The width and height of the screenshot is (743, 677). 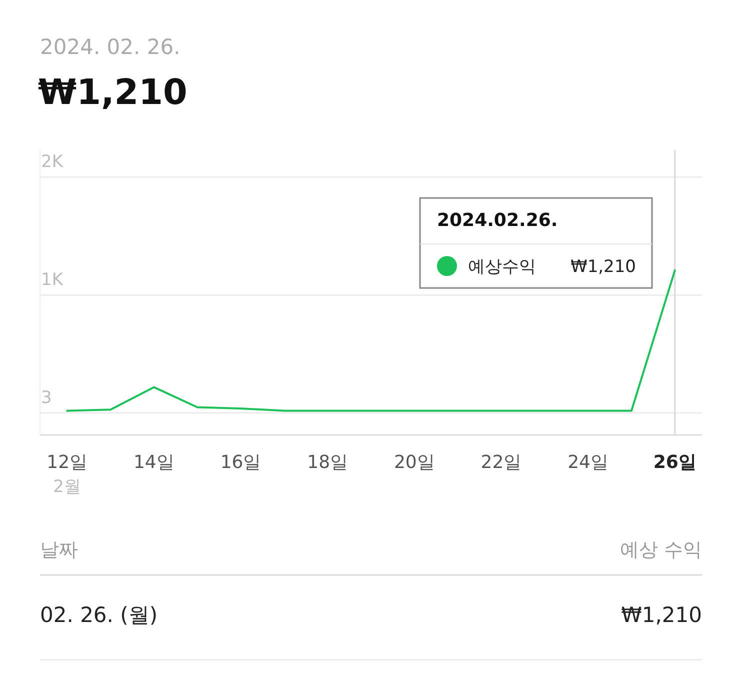 I want to click on x-tick-label: 18일, so click(x=327, y=462).